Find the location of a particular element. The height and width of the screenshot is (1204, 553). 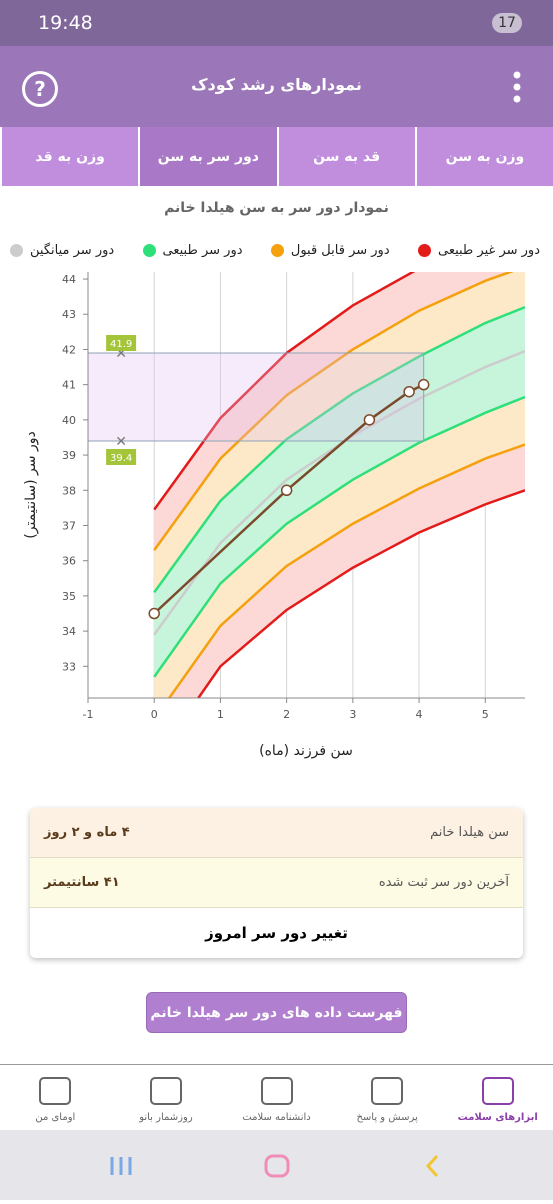

legend-item: دور سر قابل قبول is located at coordinates (330, 250).